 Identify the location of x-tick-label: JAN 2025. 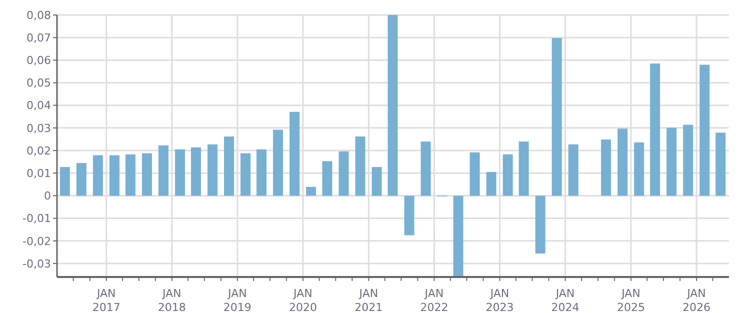
(630, 300).